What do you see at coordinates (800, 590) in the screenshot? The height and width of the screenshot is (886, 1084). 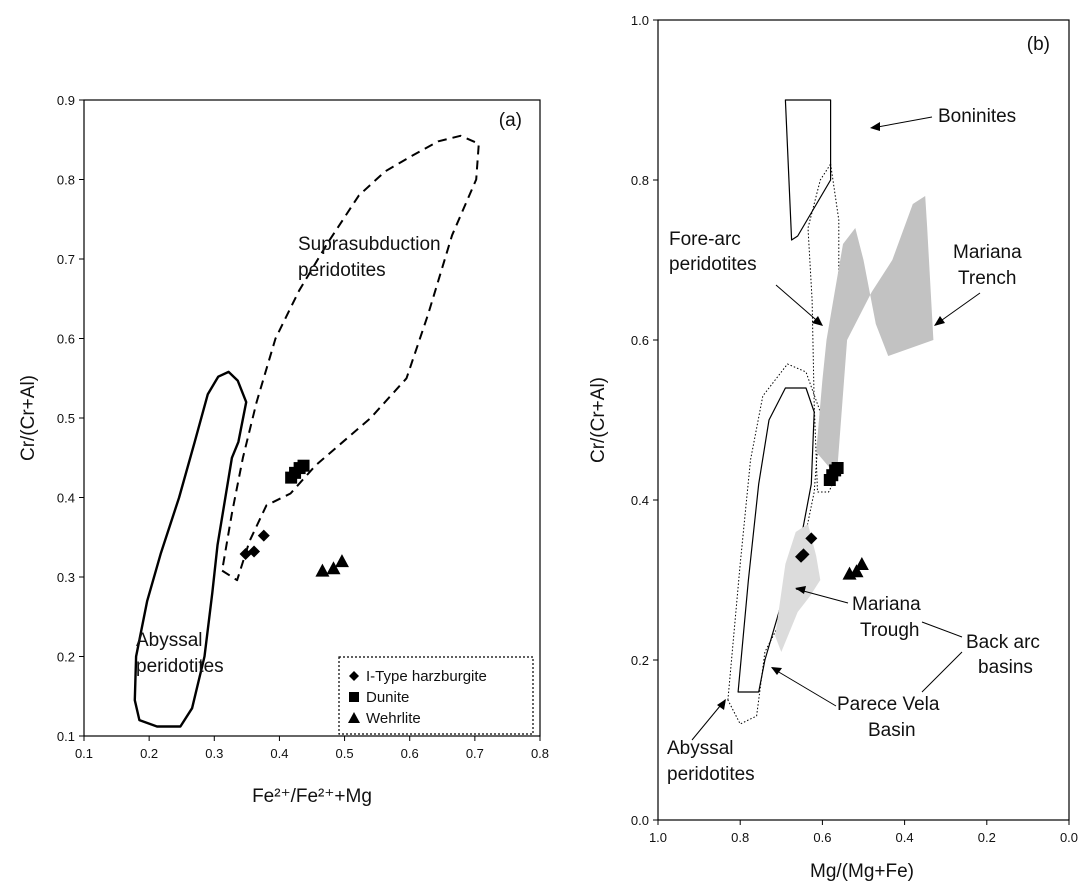 I see `arrow-trough-head` at bounding box center [800, 590].